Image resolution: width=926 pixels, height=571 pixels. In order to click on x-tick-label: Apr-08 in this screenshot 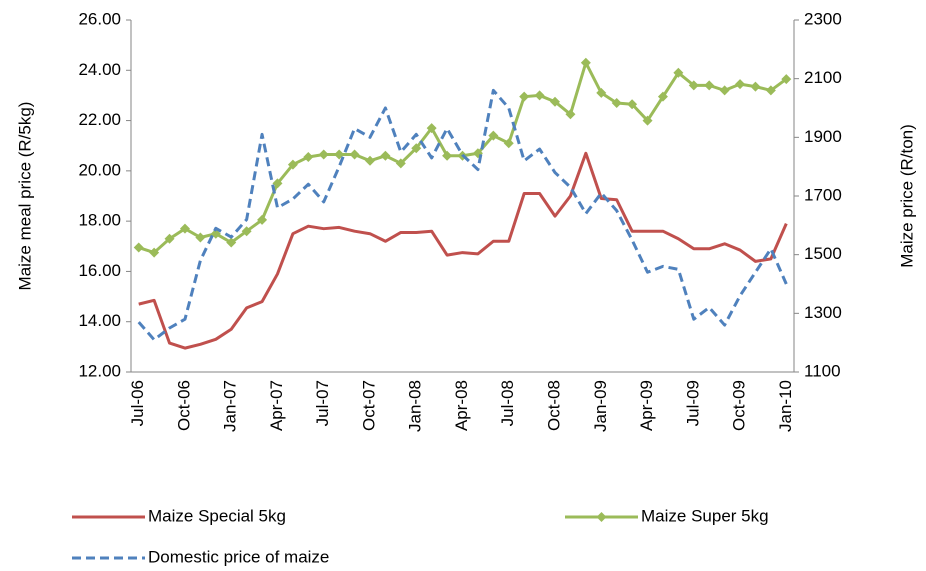, I will do `click(461, 405)`.